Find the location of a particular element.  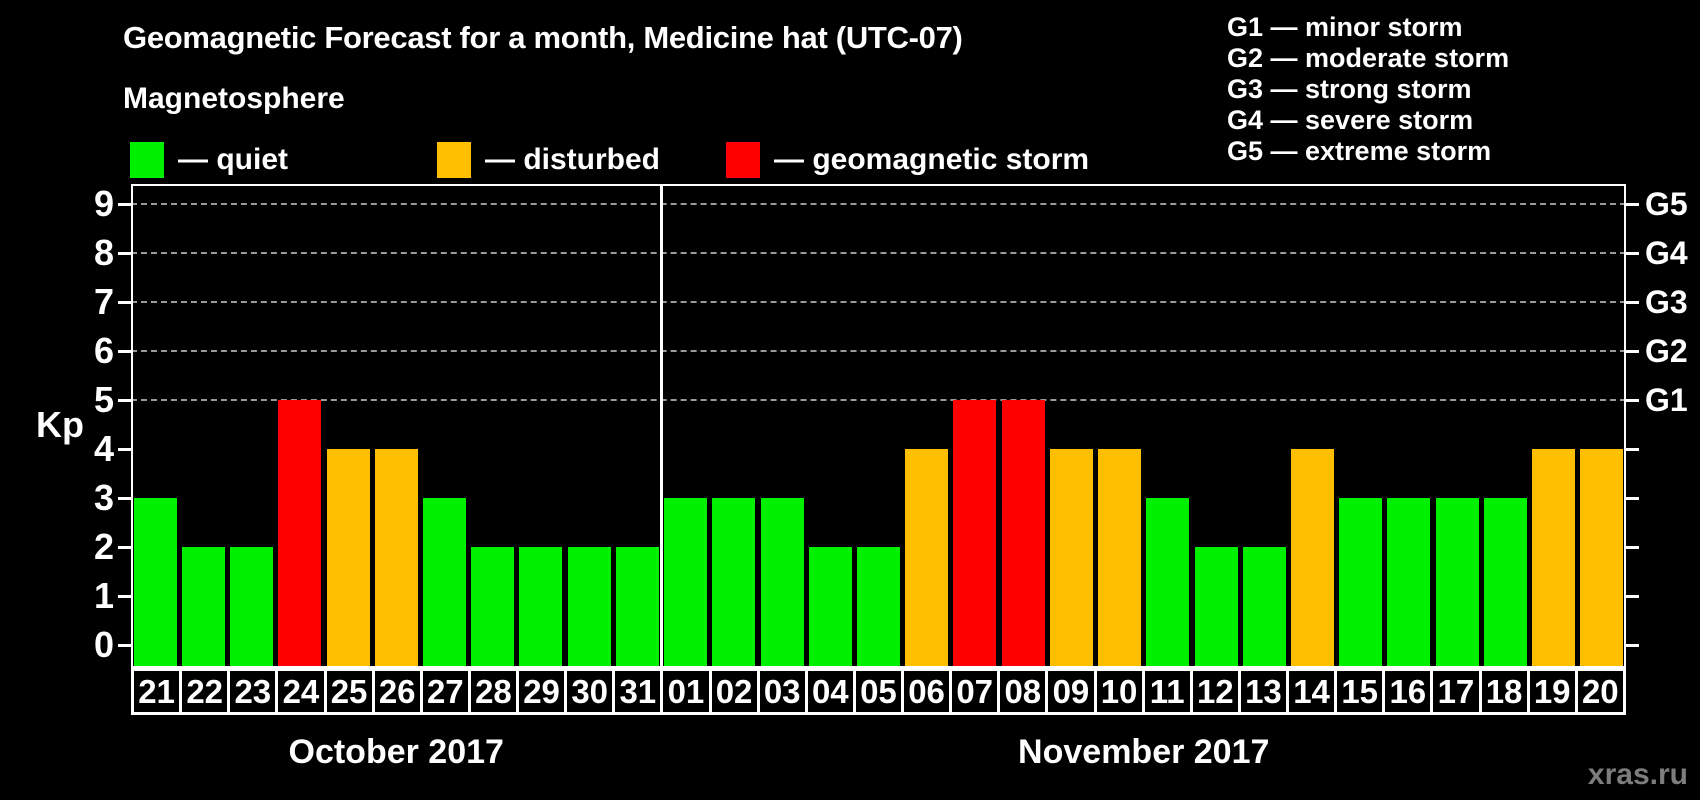

day-label-cell: 14 is located at coordinates (1312, 691).